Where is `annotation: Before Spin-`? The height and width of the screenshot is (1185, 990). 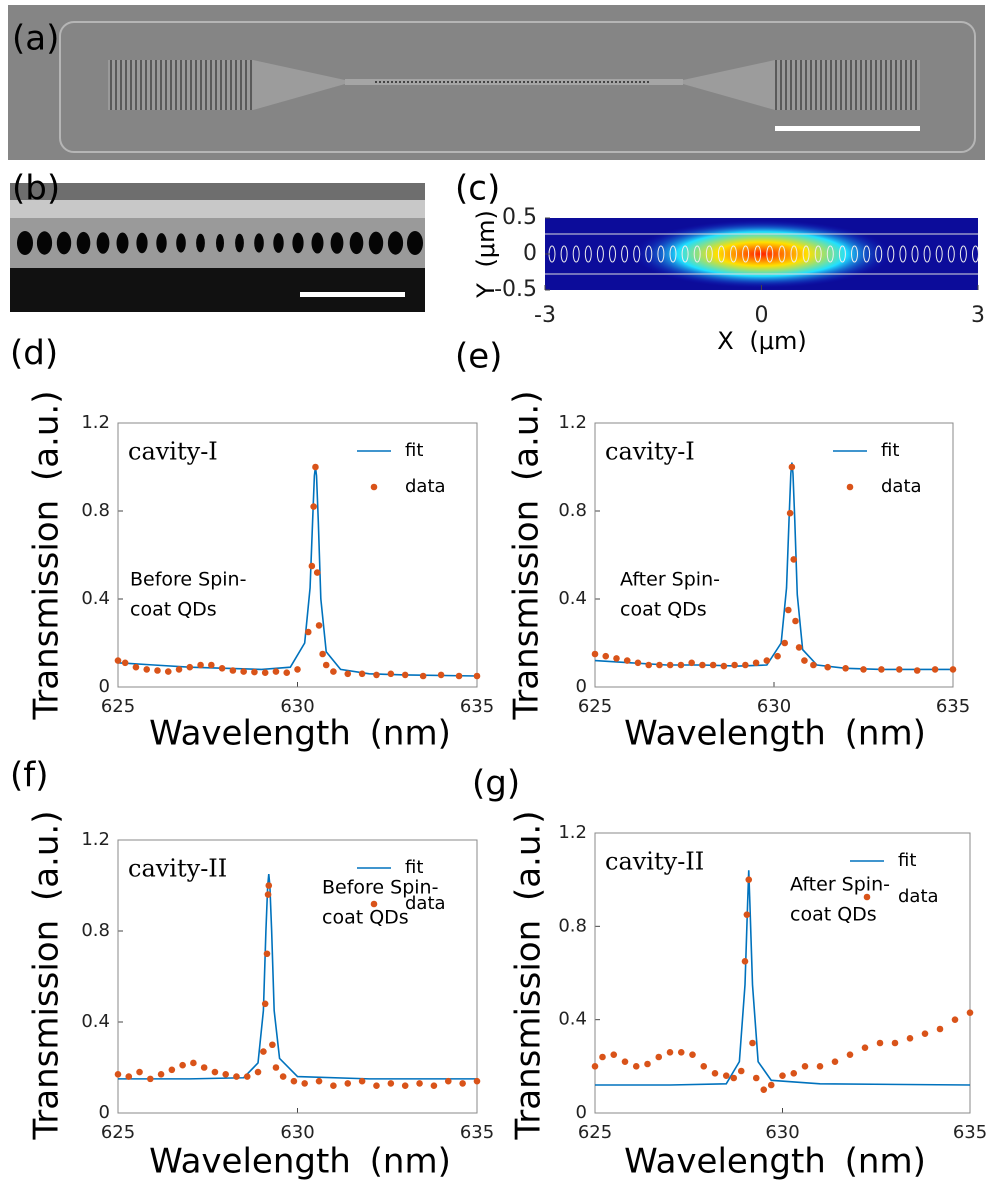 annotation: Before Spin- is located at coordinates (188, 580).